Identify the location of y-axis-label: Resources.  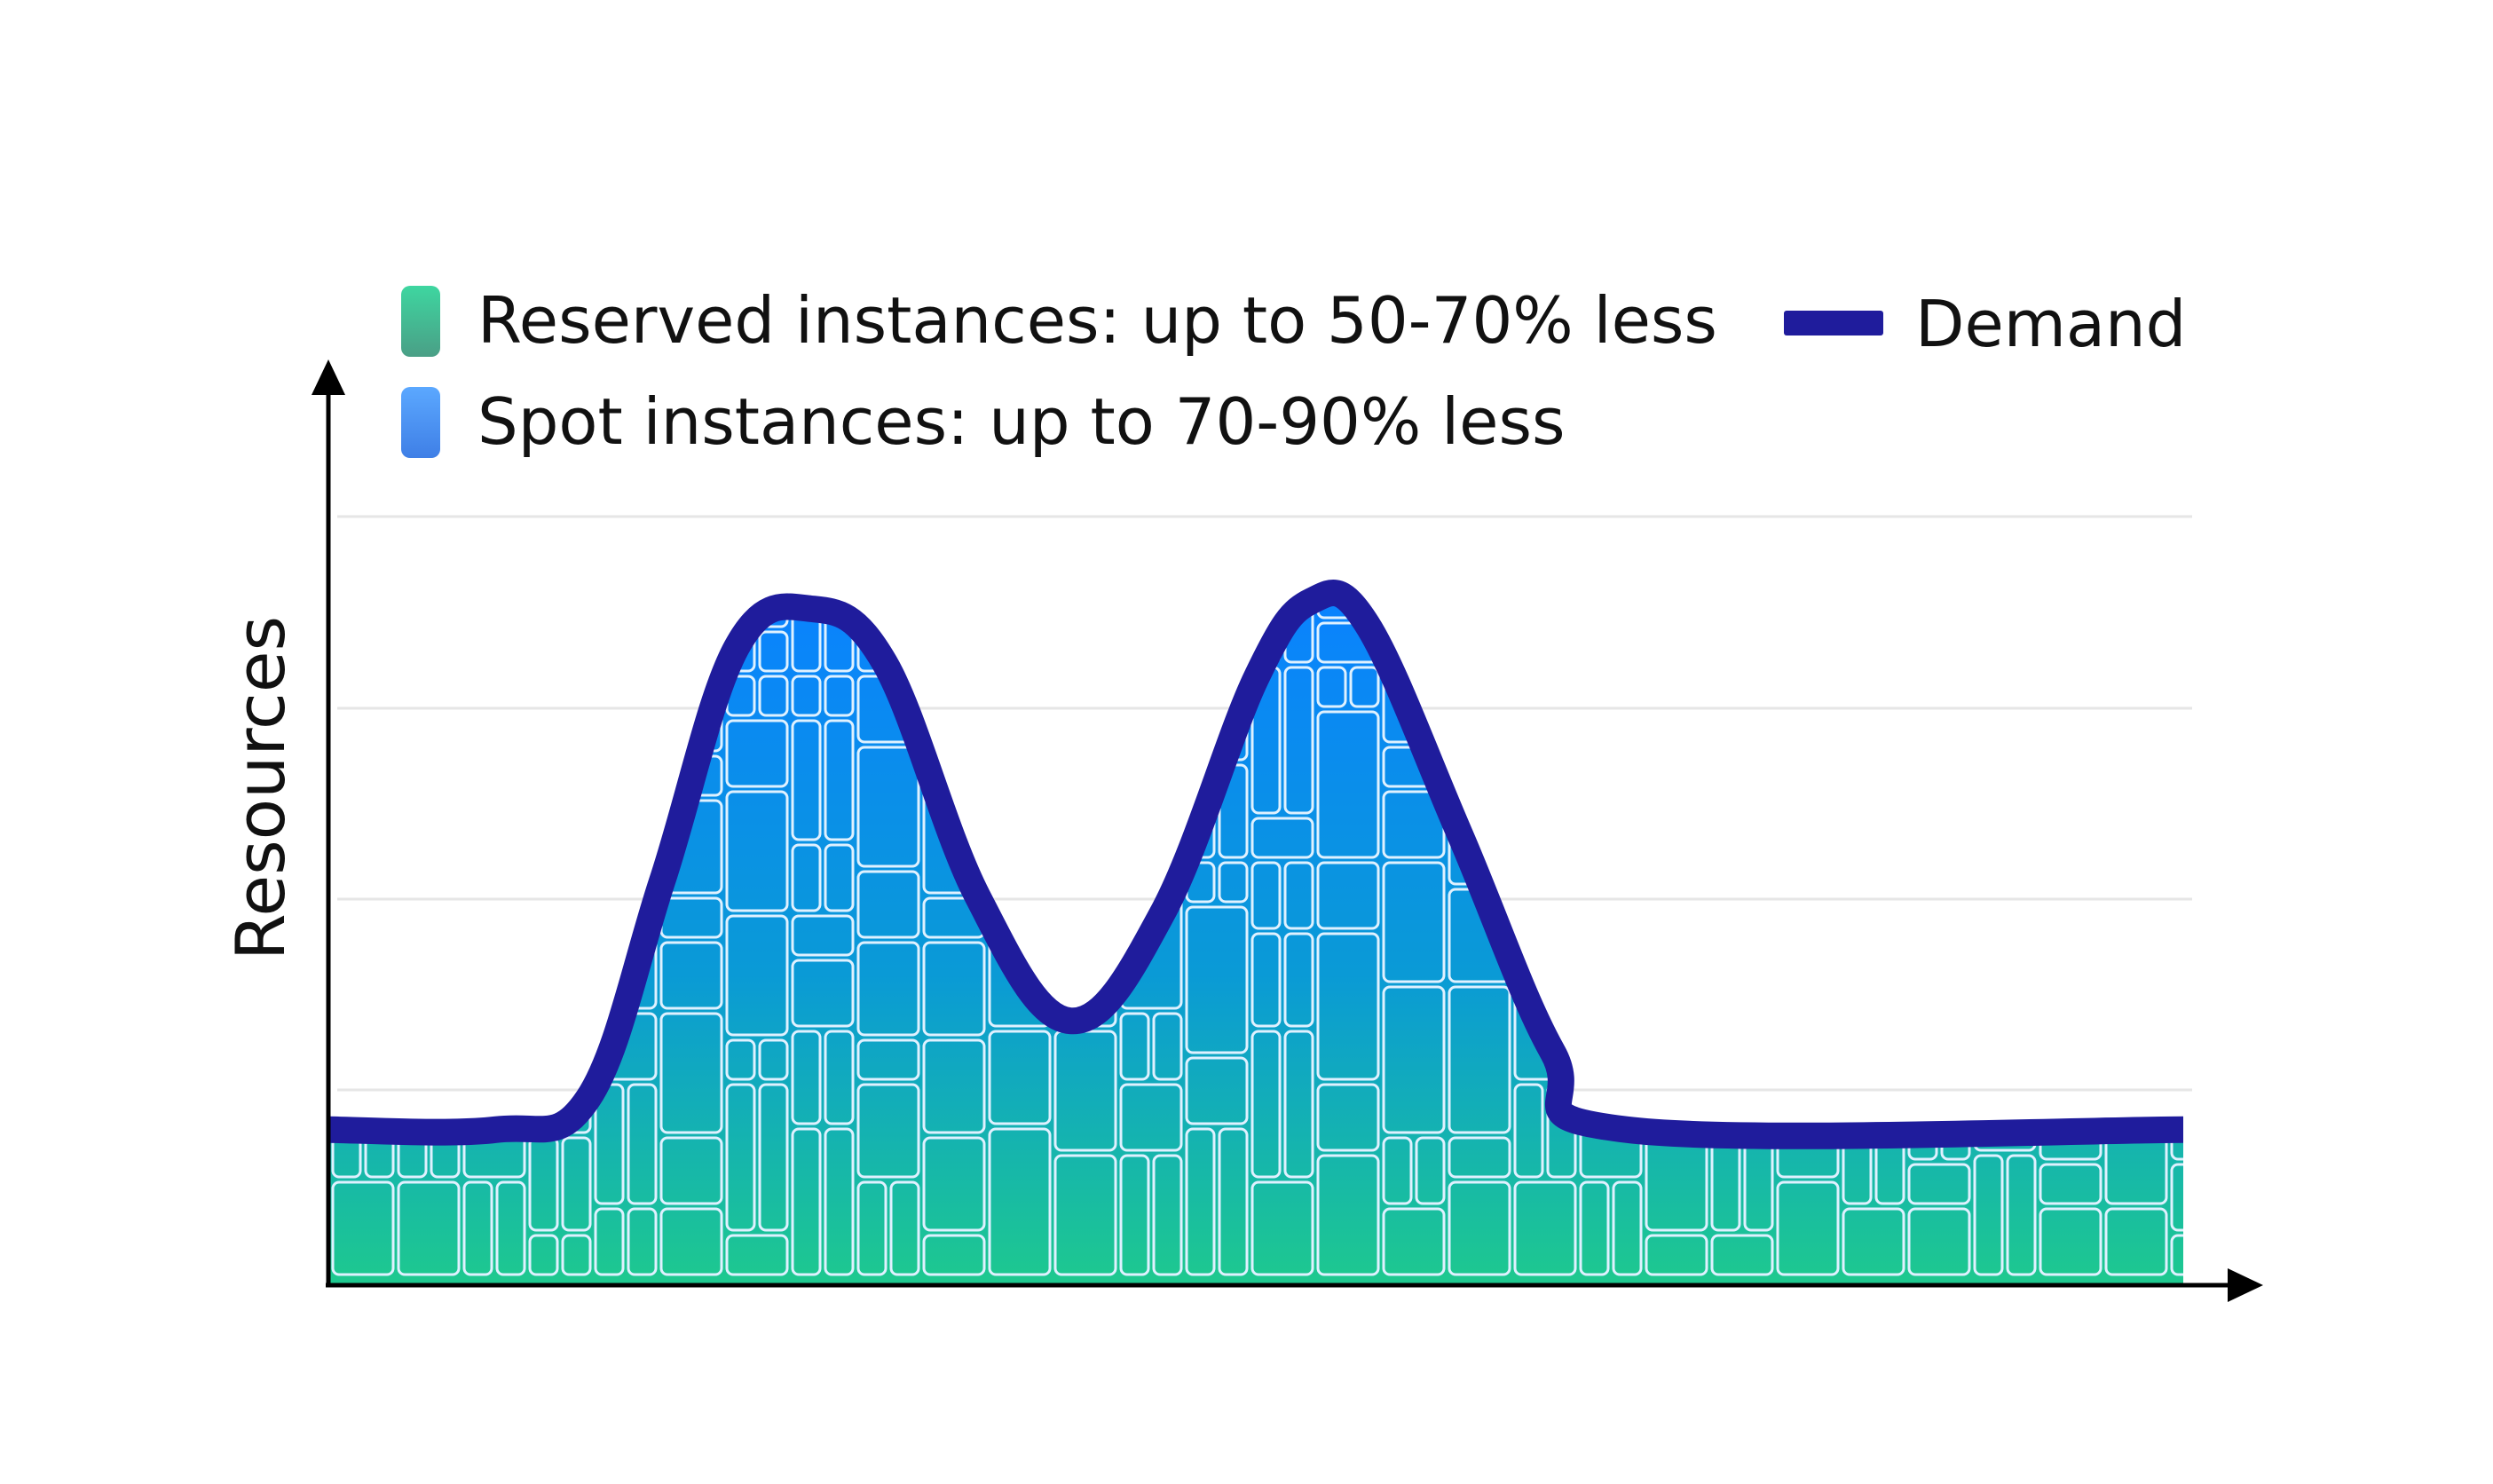
(260, 788).